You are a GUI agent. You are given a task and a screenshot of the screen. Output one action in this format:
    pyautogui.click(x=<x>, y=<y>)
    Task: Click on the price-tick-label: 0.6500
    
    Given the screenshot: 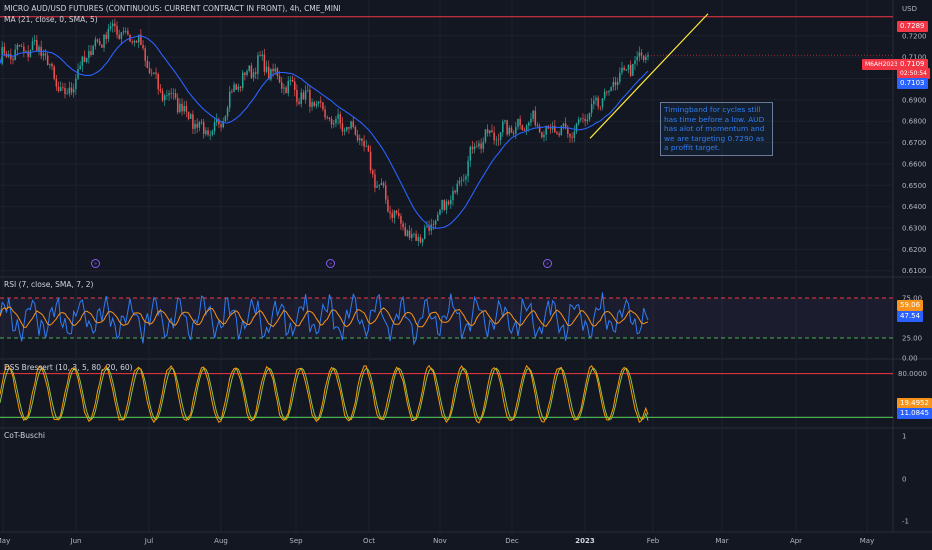 What is the action you would take?
    pyautogui.click(x=914, y=186)
    